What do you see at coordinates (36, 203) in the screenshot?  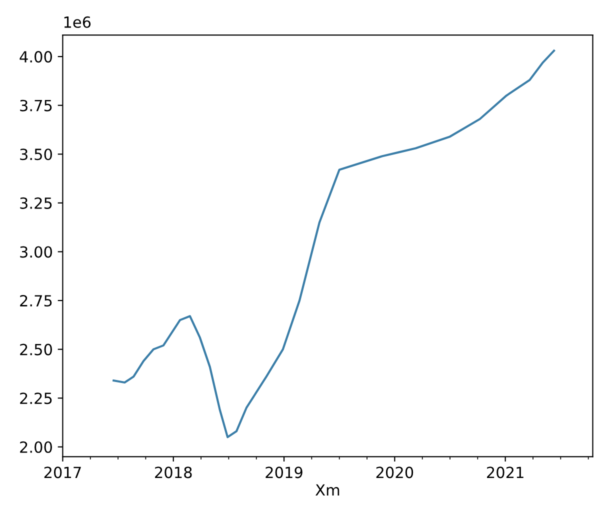 I see `y-tick-label: 3.25` at bounding box center [36, 203].